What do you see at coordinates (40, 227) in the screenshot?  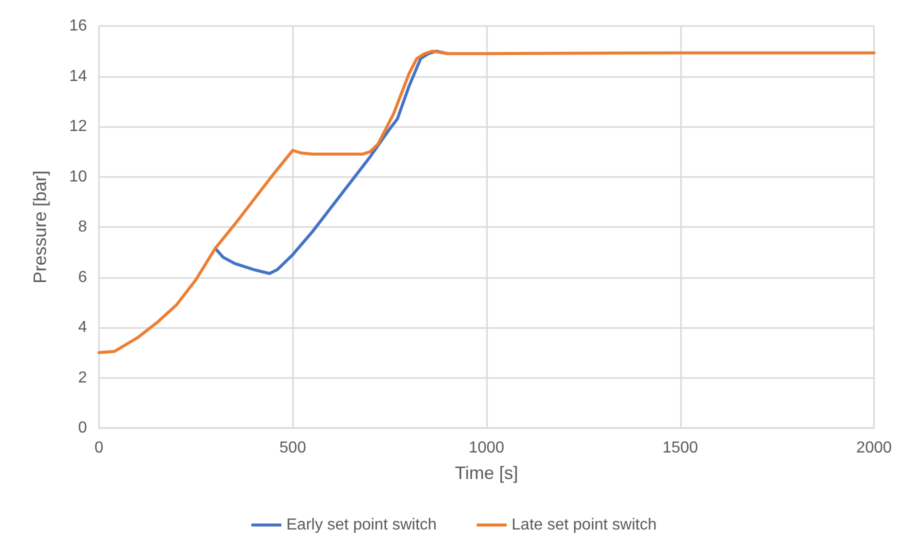 I see `y-axis-title: Pressure [bar]` at bounding box center [40, 227].